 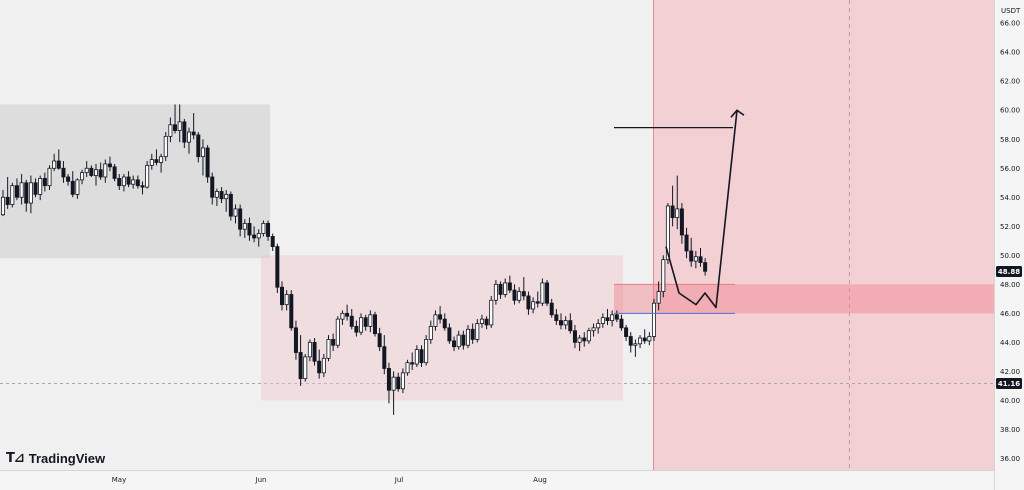 I want to click on demand-zone-rectangle, so click(x=804, y=299).